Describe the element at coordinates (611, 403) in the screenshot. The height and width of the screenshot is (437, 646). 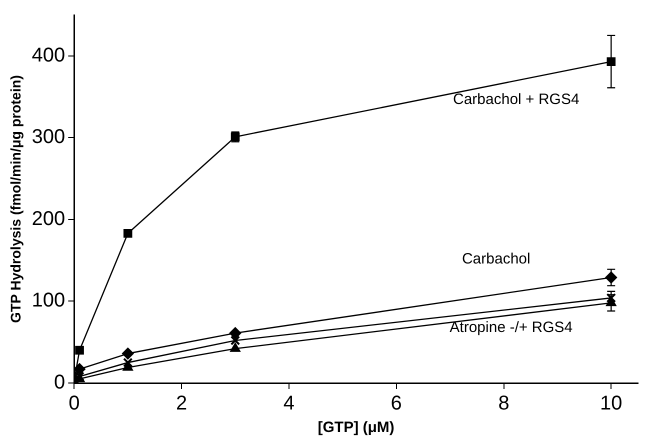
I see `x-tick-label: 10` at that location.